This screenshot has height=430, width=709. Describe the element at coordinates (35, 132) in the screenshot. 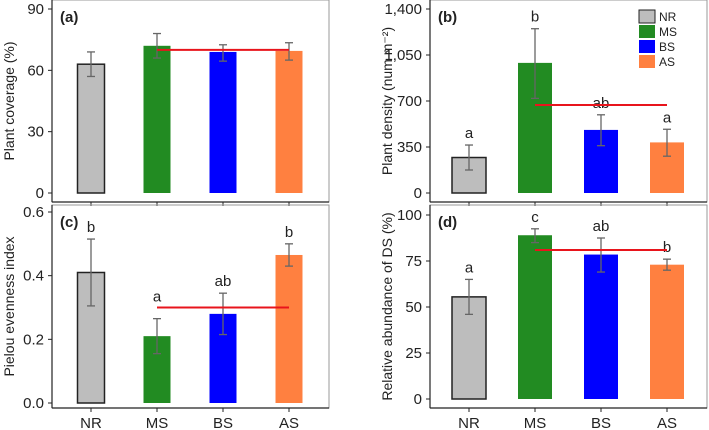

I see `y-tick-label: 30` at that location.